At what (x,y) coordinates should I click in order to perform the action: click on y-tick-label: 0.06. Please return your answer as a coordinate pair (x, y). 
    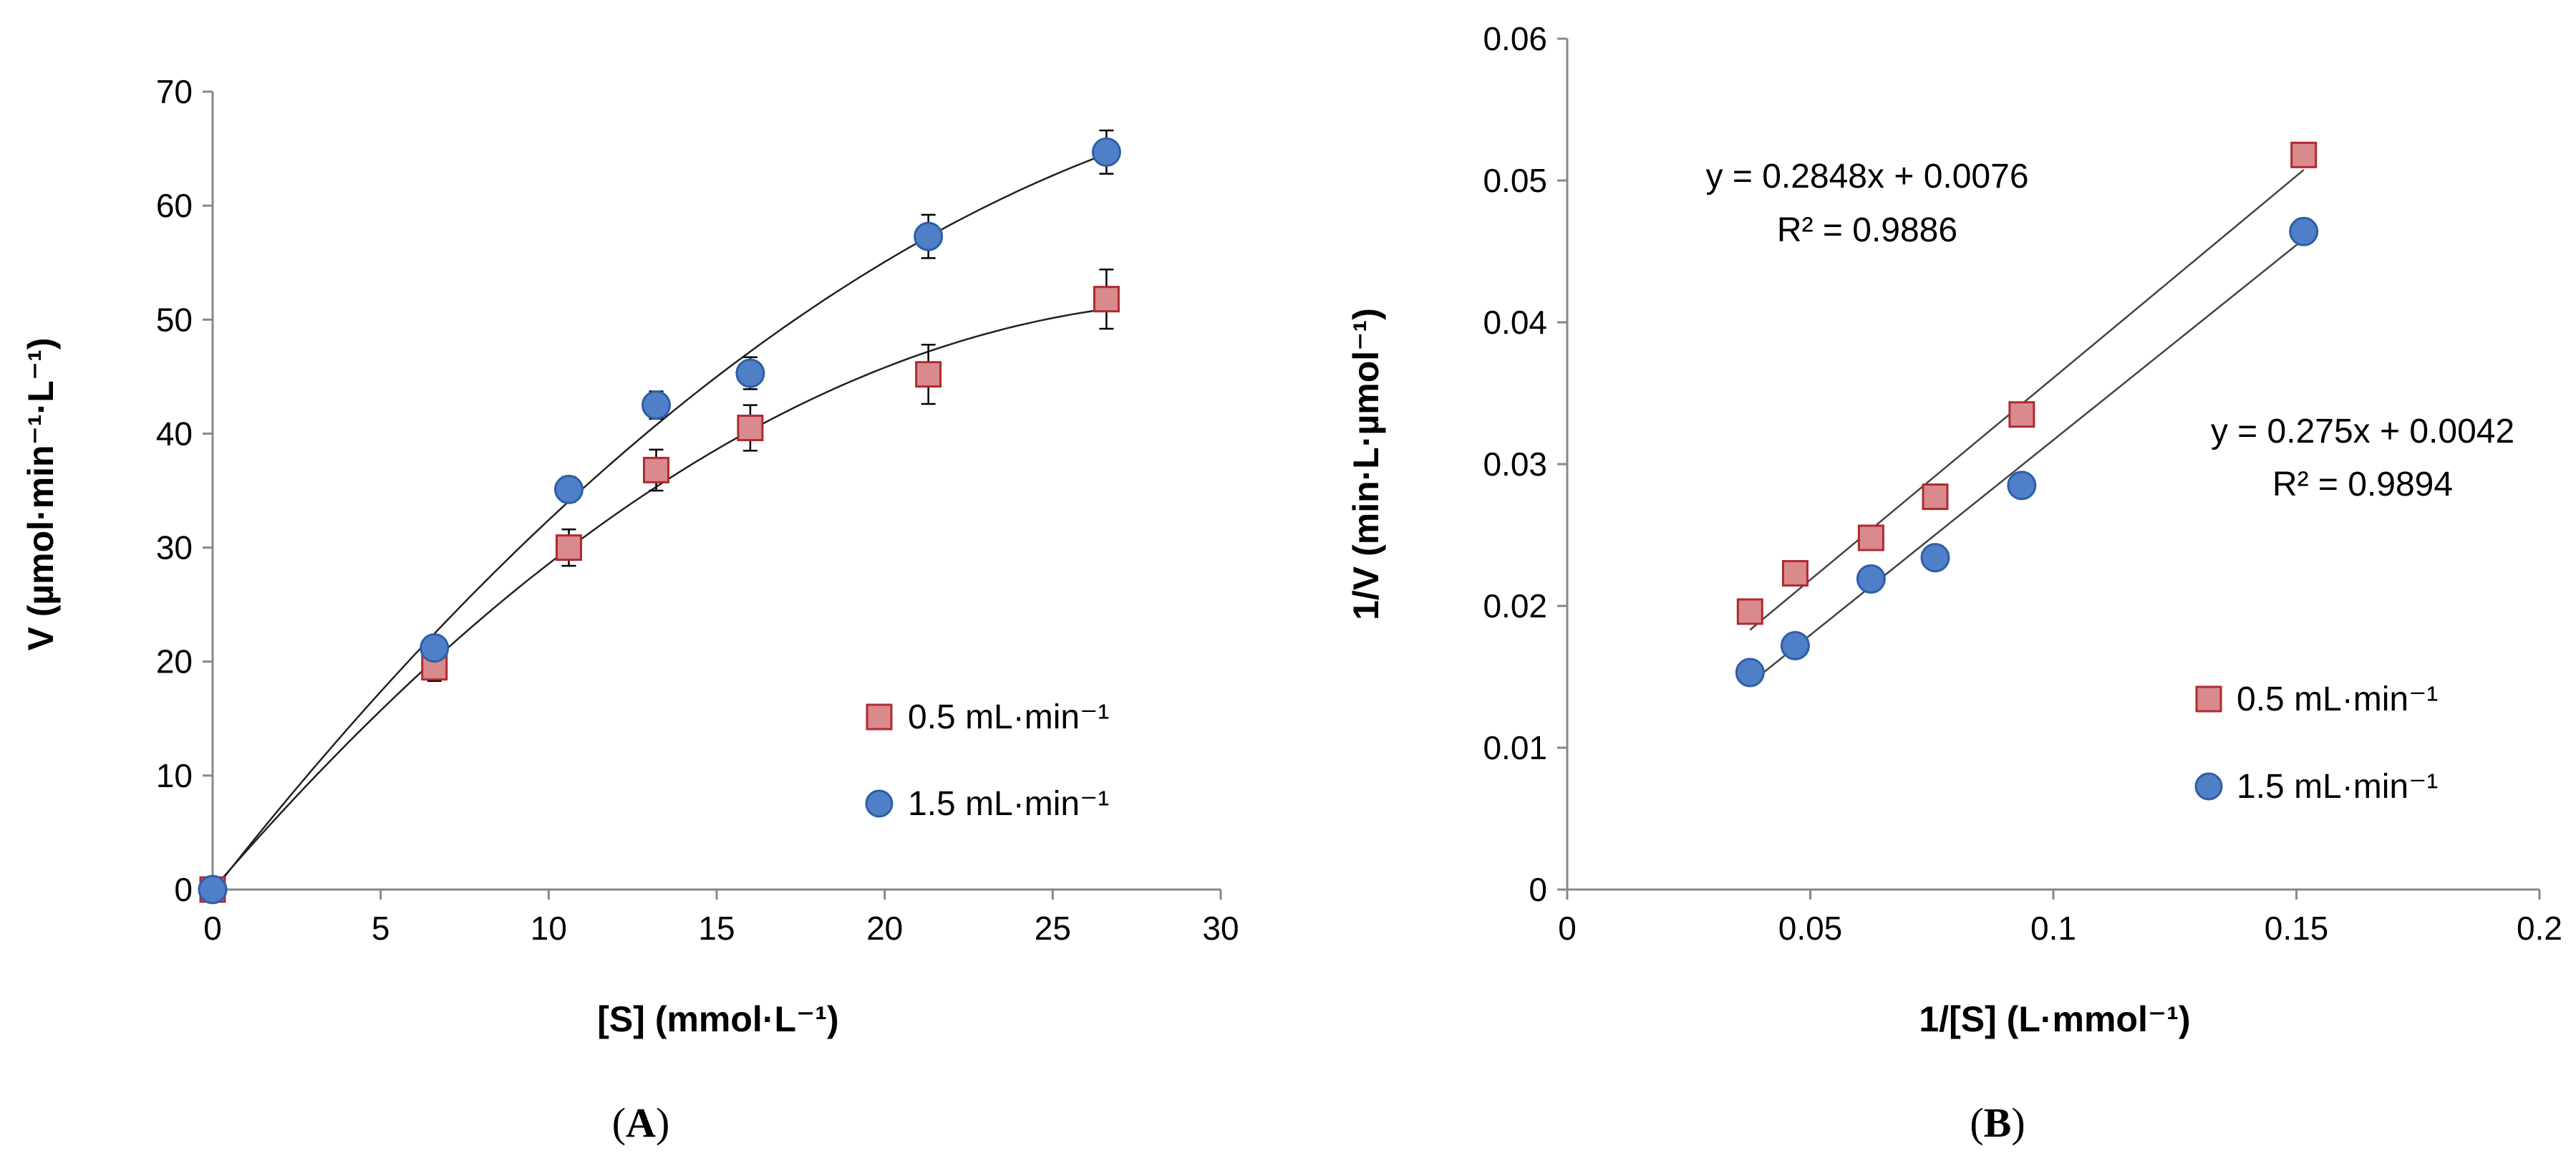
    Looking at the image, I should click on (1515, 38).